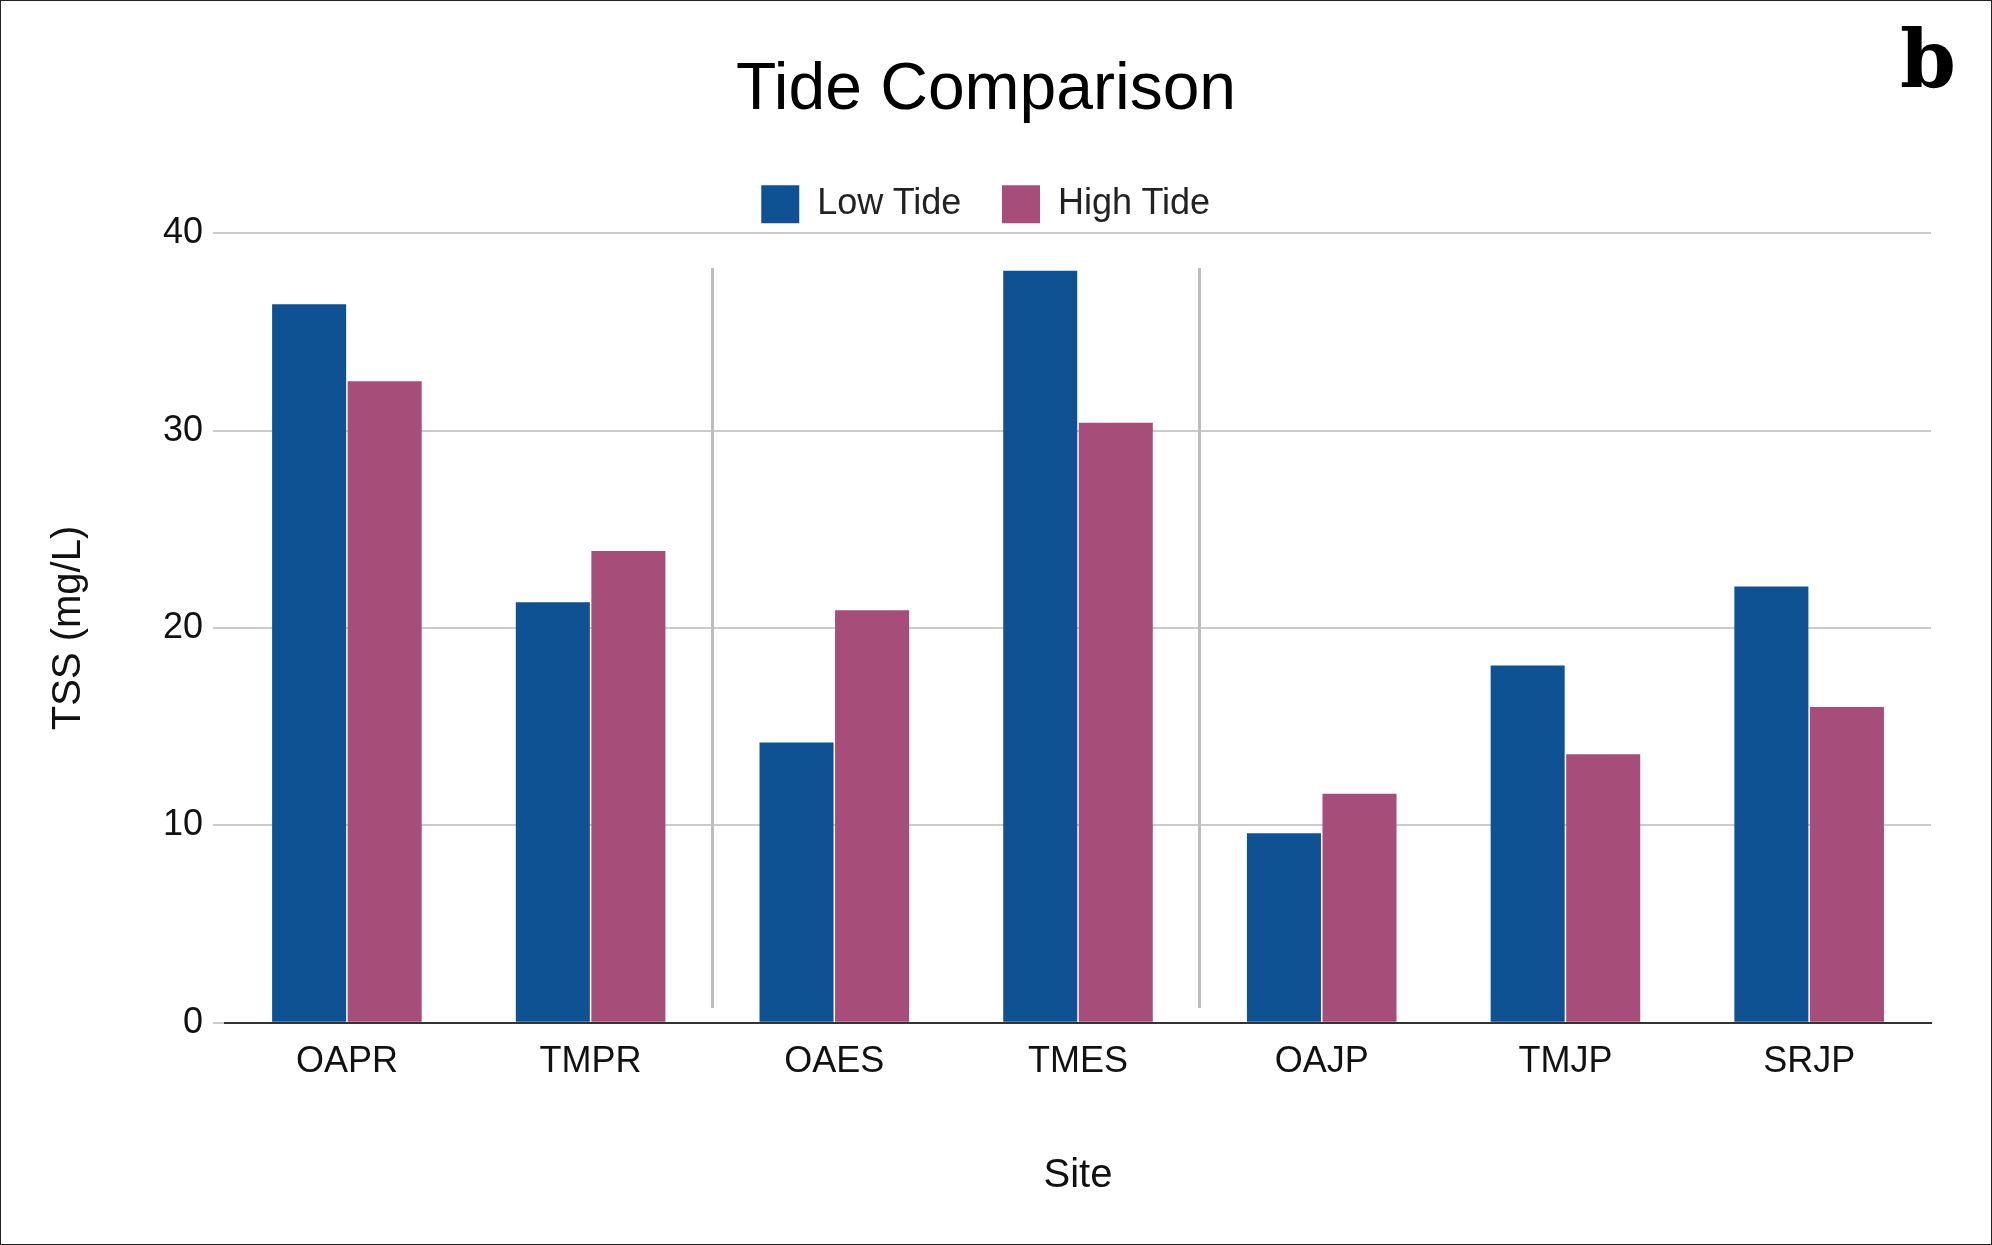 The image size is (1992, 1245). I want to click on x-tick-label: TMJP, so click(1565, 1060).